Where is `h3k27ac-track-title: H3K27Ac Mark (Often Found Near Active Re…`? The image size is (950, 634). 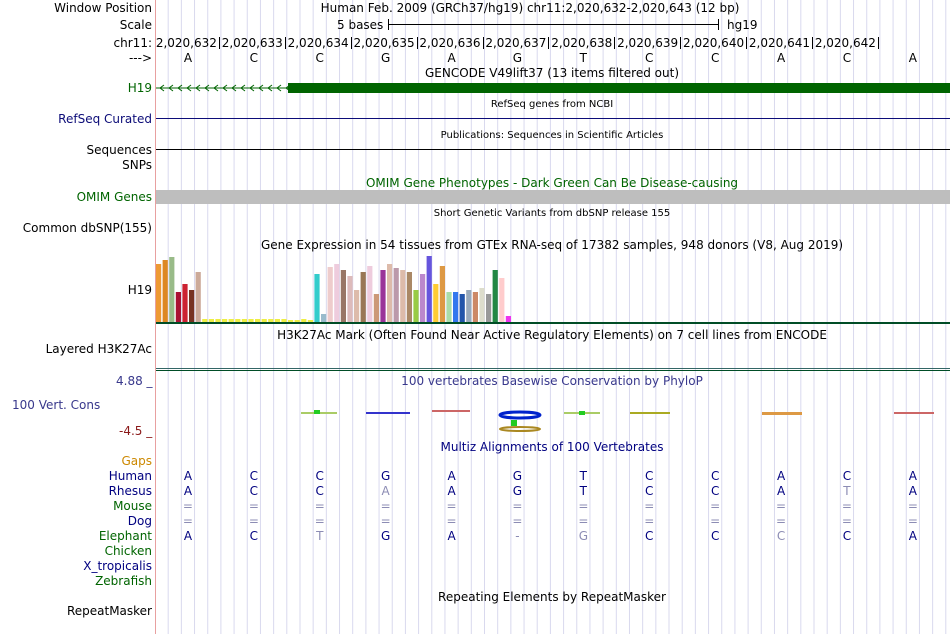 h3k27ac-track-title: H3K27Ac Mark (Often Found Near Active Re… is located at coordinates (552, 335).